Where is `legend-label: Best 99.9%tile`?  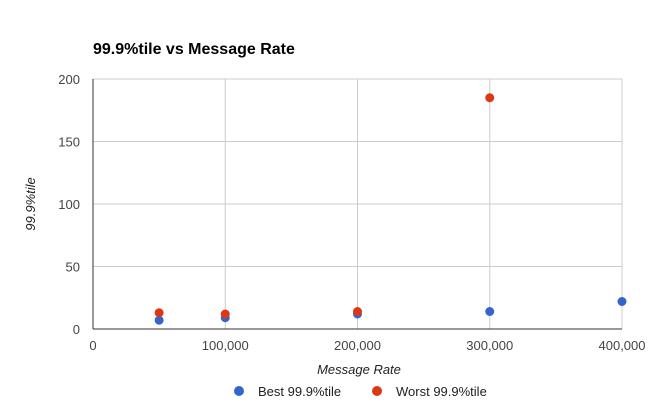
legend-label: Best 99.9%tile is located at coordinates (299, 391).